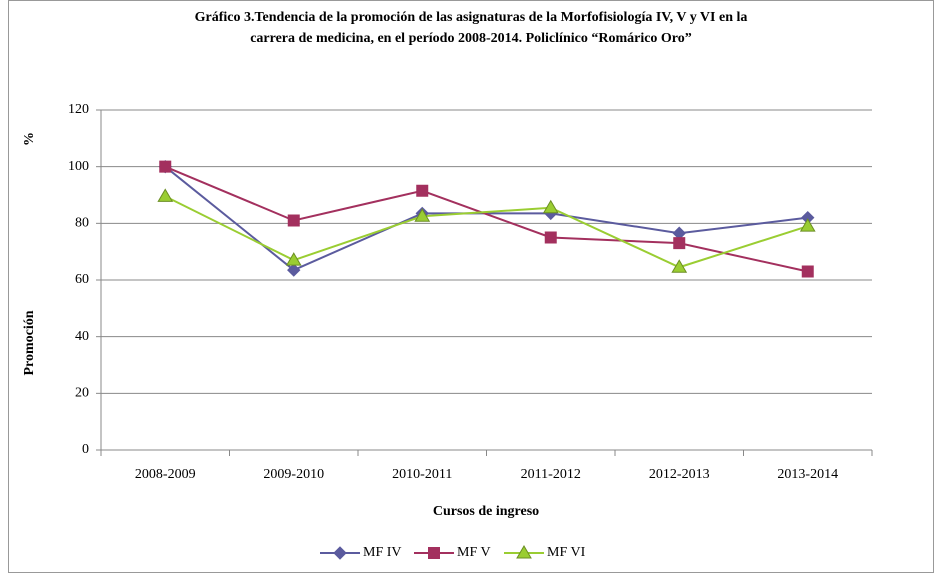 This screenshot has width=942, height=573. I want to click on y-unit: %, so click(29, 139).